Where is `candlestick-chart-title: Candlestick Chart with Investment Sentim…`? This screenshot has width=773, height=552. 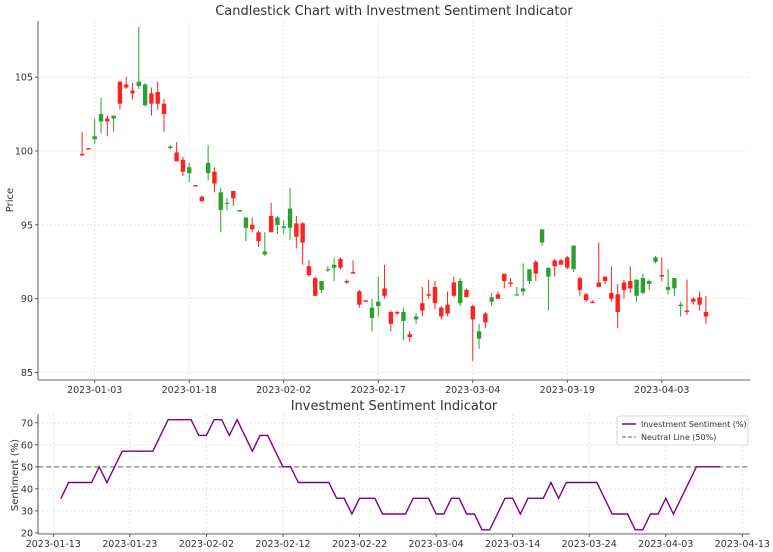 candlestick-chart-title: Candlestick Chart with Investment Sentim… is located at coordinates (394, 11).